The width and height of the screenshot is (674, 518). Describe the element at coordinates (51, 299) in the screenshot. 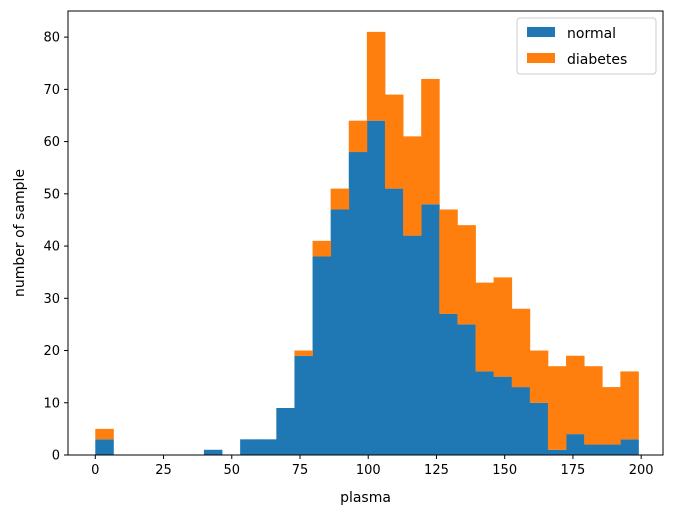

I see `y-tick-label: 30` at that location.